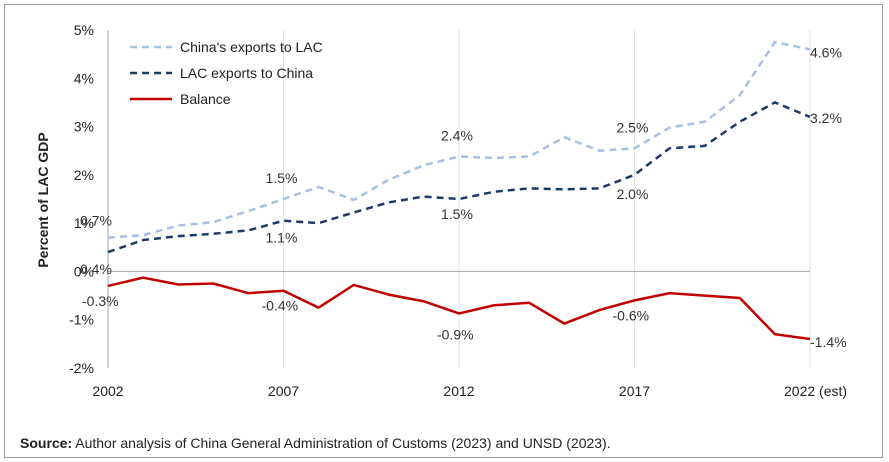  Describe the element at coordinates (100, 301) in the screenshot. I see `data-label: -0.3%` at that location.